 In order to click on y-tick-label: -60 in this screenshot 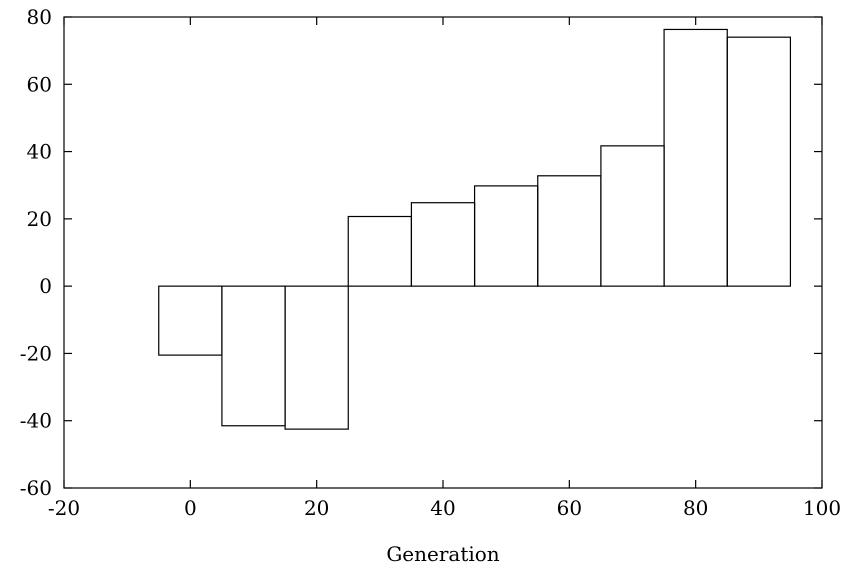, I will do `click(36, 488)`.